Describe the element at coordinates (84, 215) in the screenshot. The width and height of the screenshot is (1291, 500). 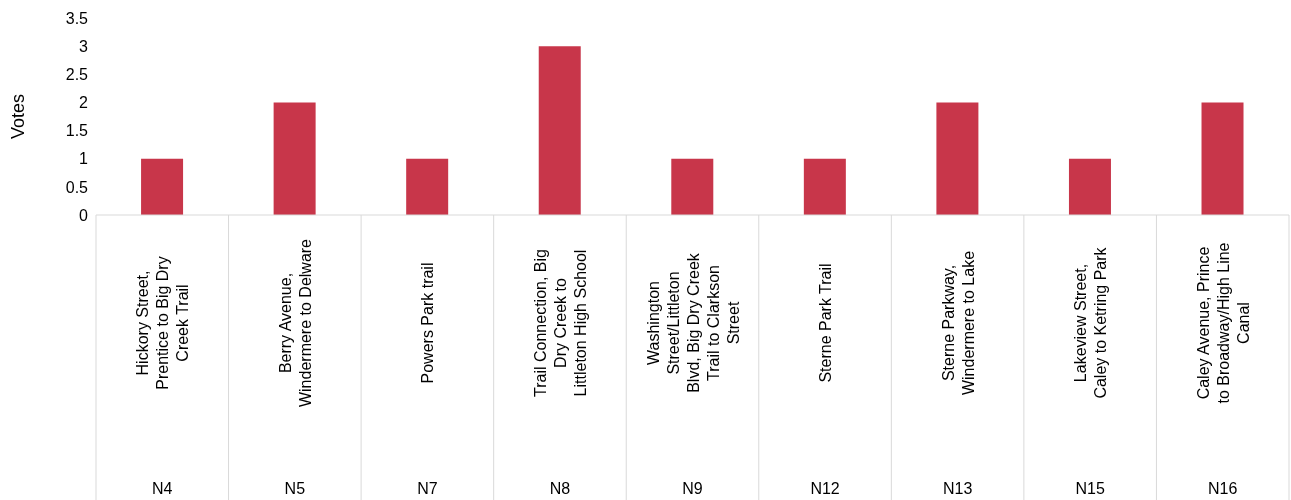
I see `y-tick-label: 0` at that location.